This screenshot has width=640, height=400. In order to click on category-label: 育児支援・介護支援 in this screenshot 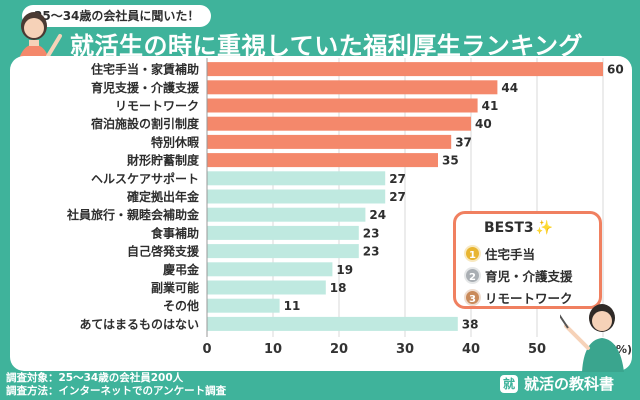, I will do `click(145, 87)`.